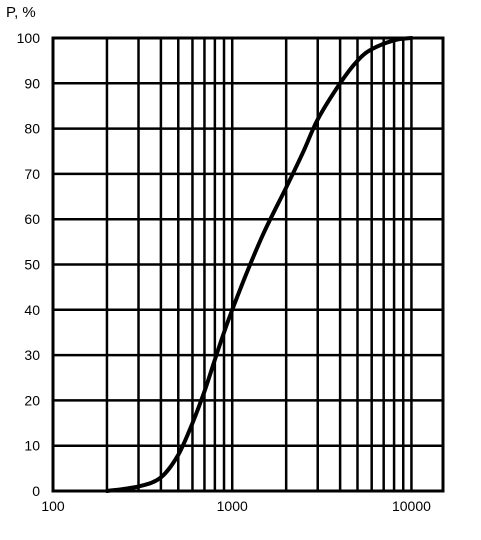 The width and height of the screenshot is (481, 540). Describe the element at coordinates (36, 491) in the screenshot. I see `y-tick-label: 0` at that location.